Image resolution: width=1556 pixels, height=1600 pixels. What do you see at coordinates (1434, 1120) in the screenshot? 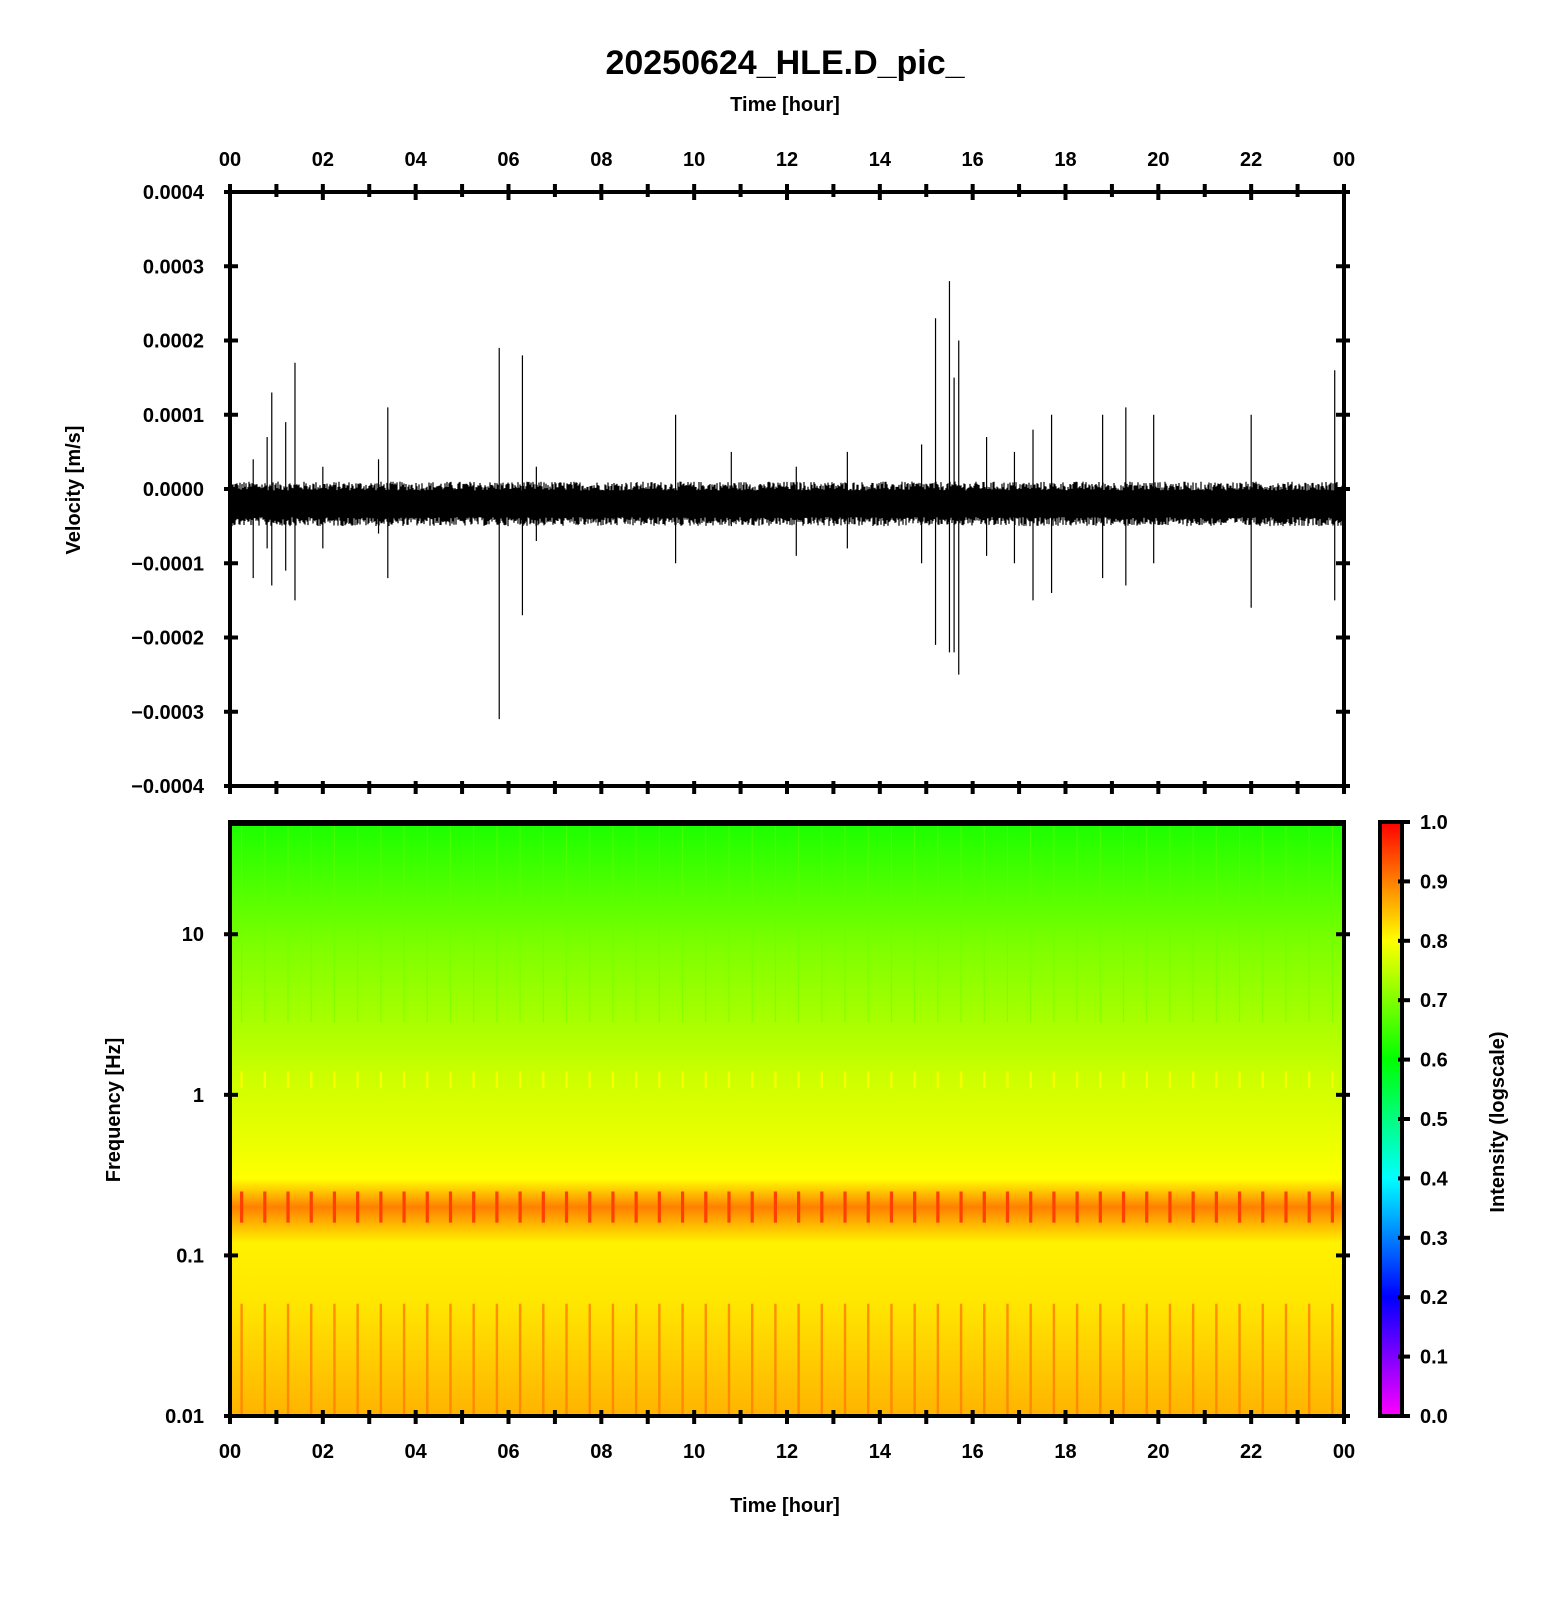
I see `colorbar-tick-label: 0.5` at bounding box center [1434, 1120].